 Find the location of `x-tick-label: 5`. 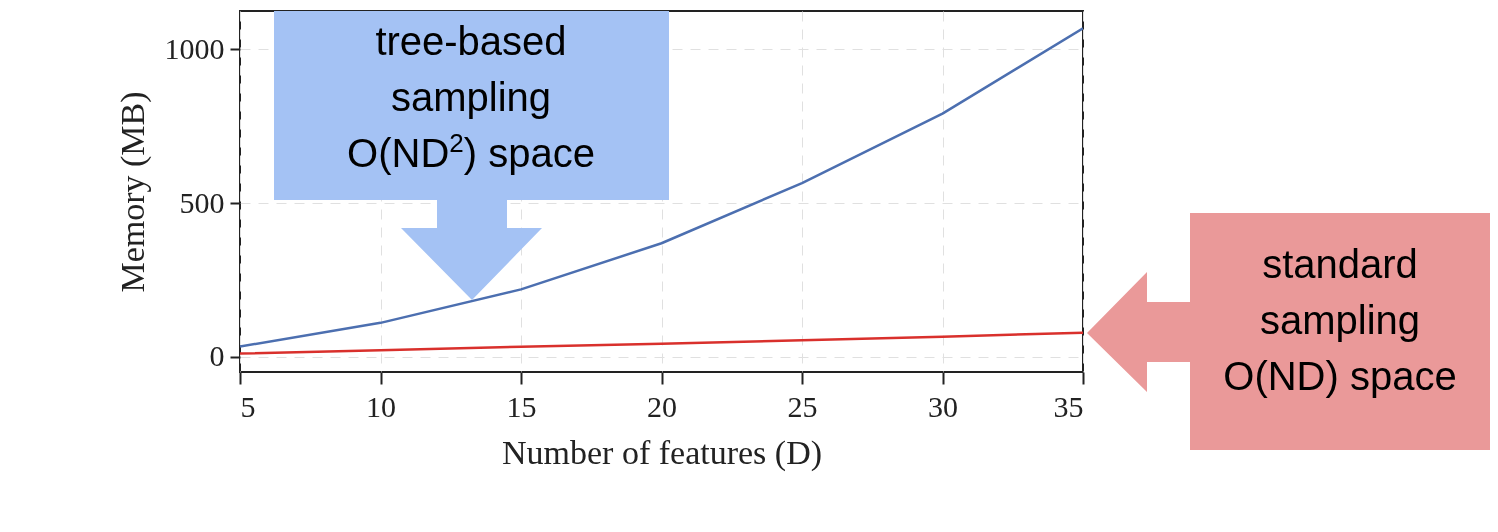

x-tick-label: 5 is located at coordinates (248, 406).